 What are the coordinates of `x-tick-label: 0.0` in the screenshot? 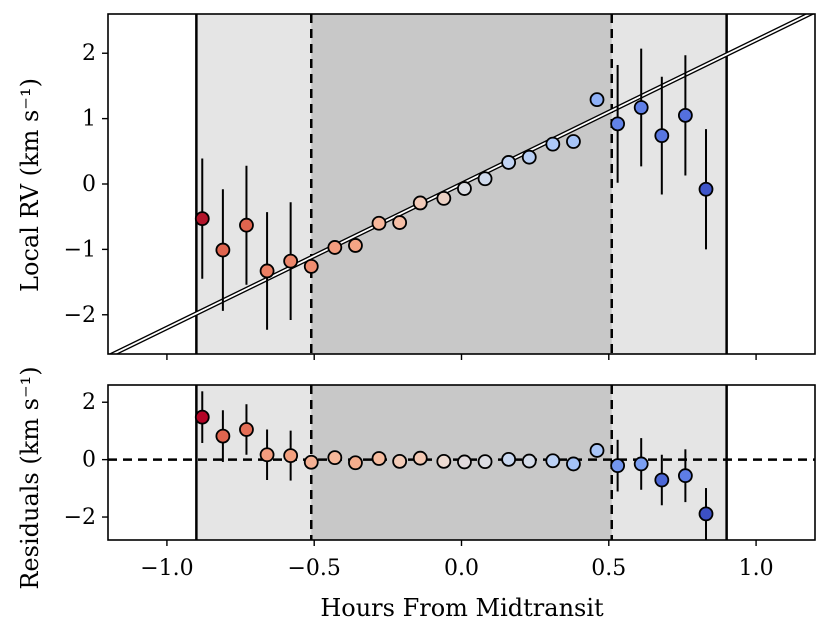 It's located at (461, 568).